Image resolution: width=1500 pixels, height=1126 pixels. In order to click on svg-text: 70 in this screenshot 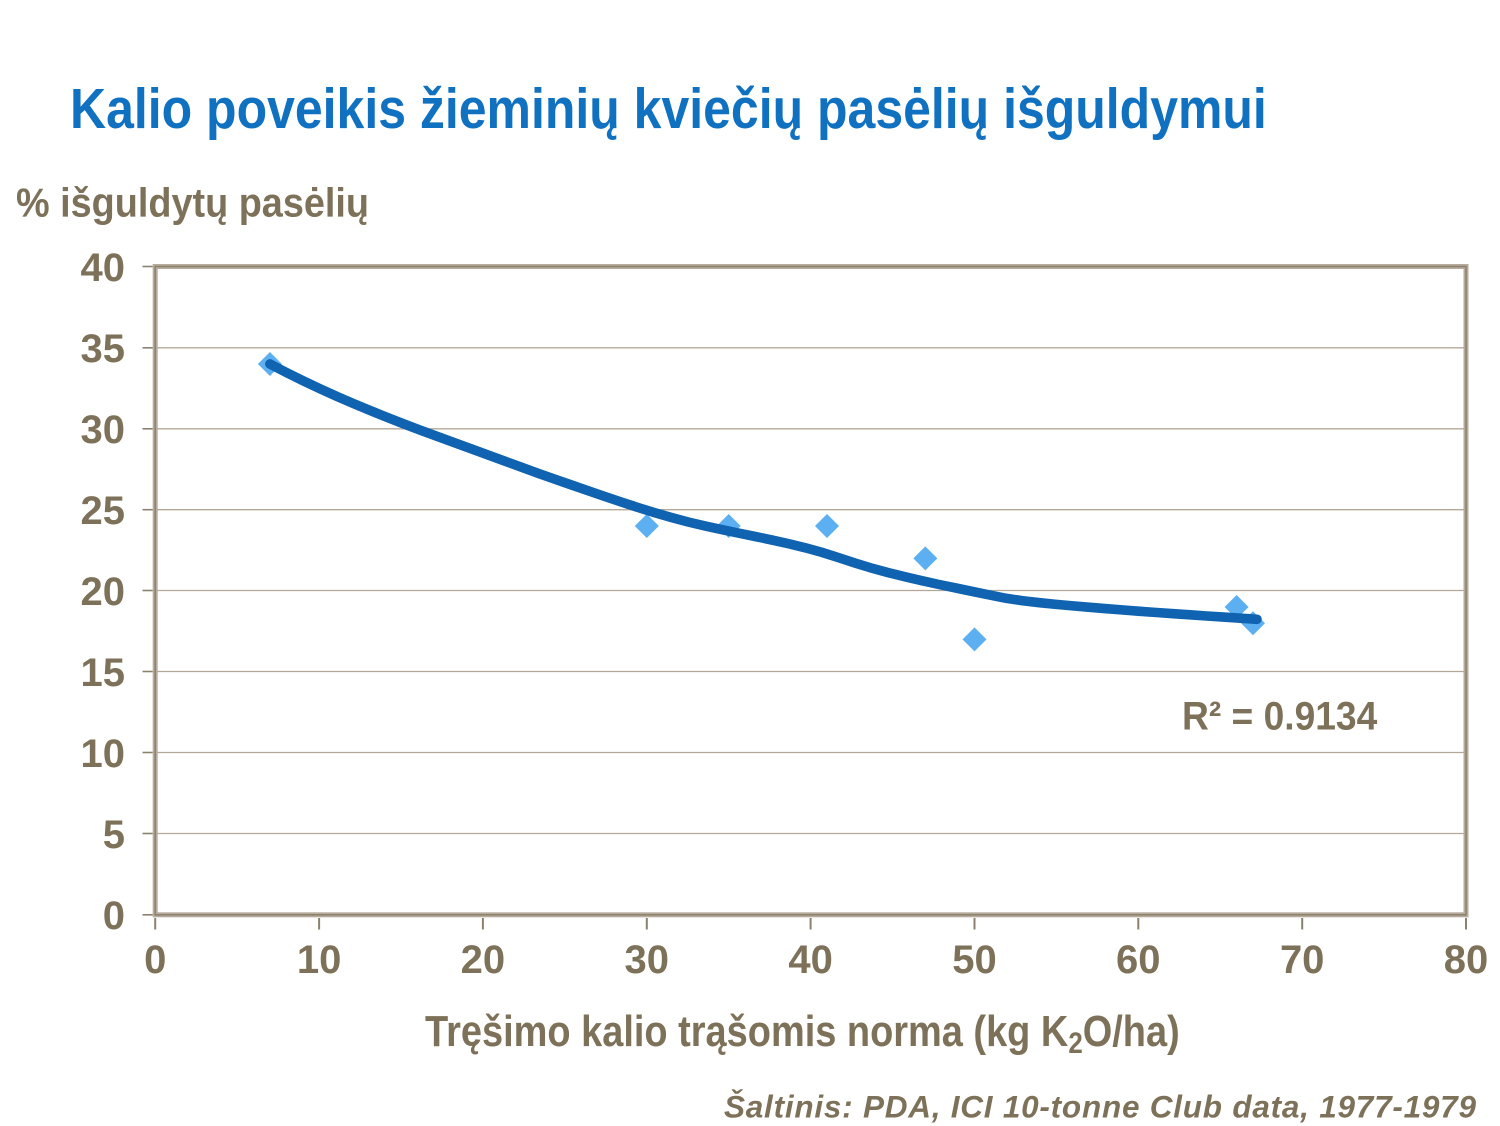, I will do `click(1302, 960)`.